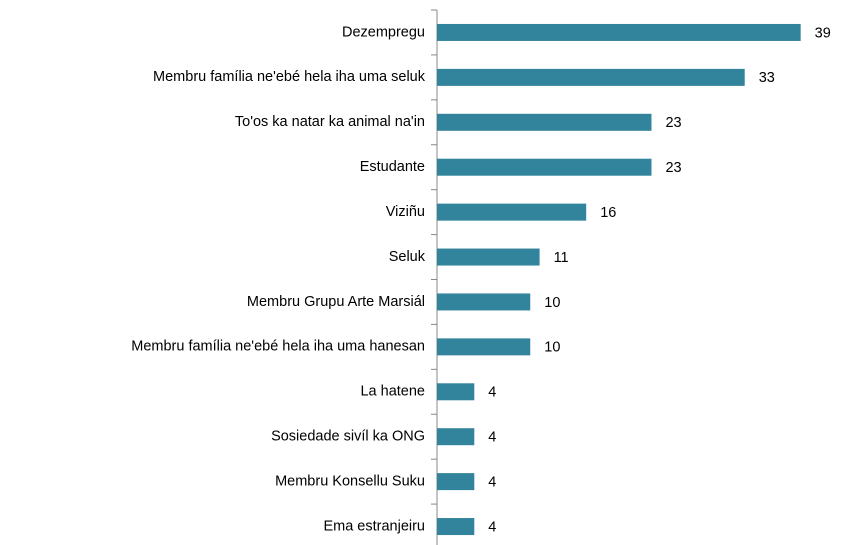  Describe the element at coordinates (392, 167) in the screenshot. I see `category-label: Estudante` at that location.